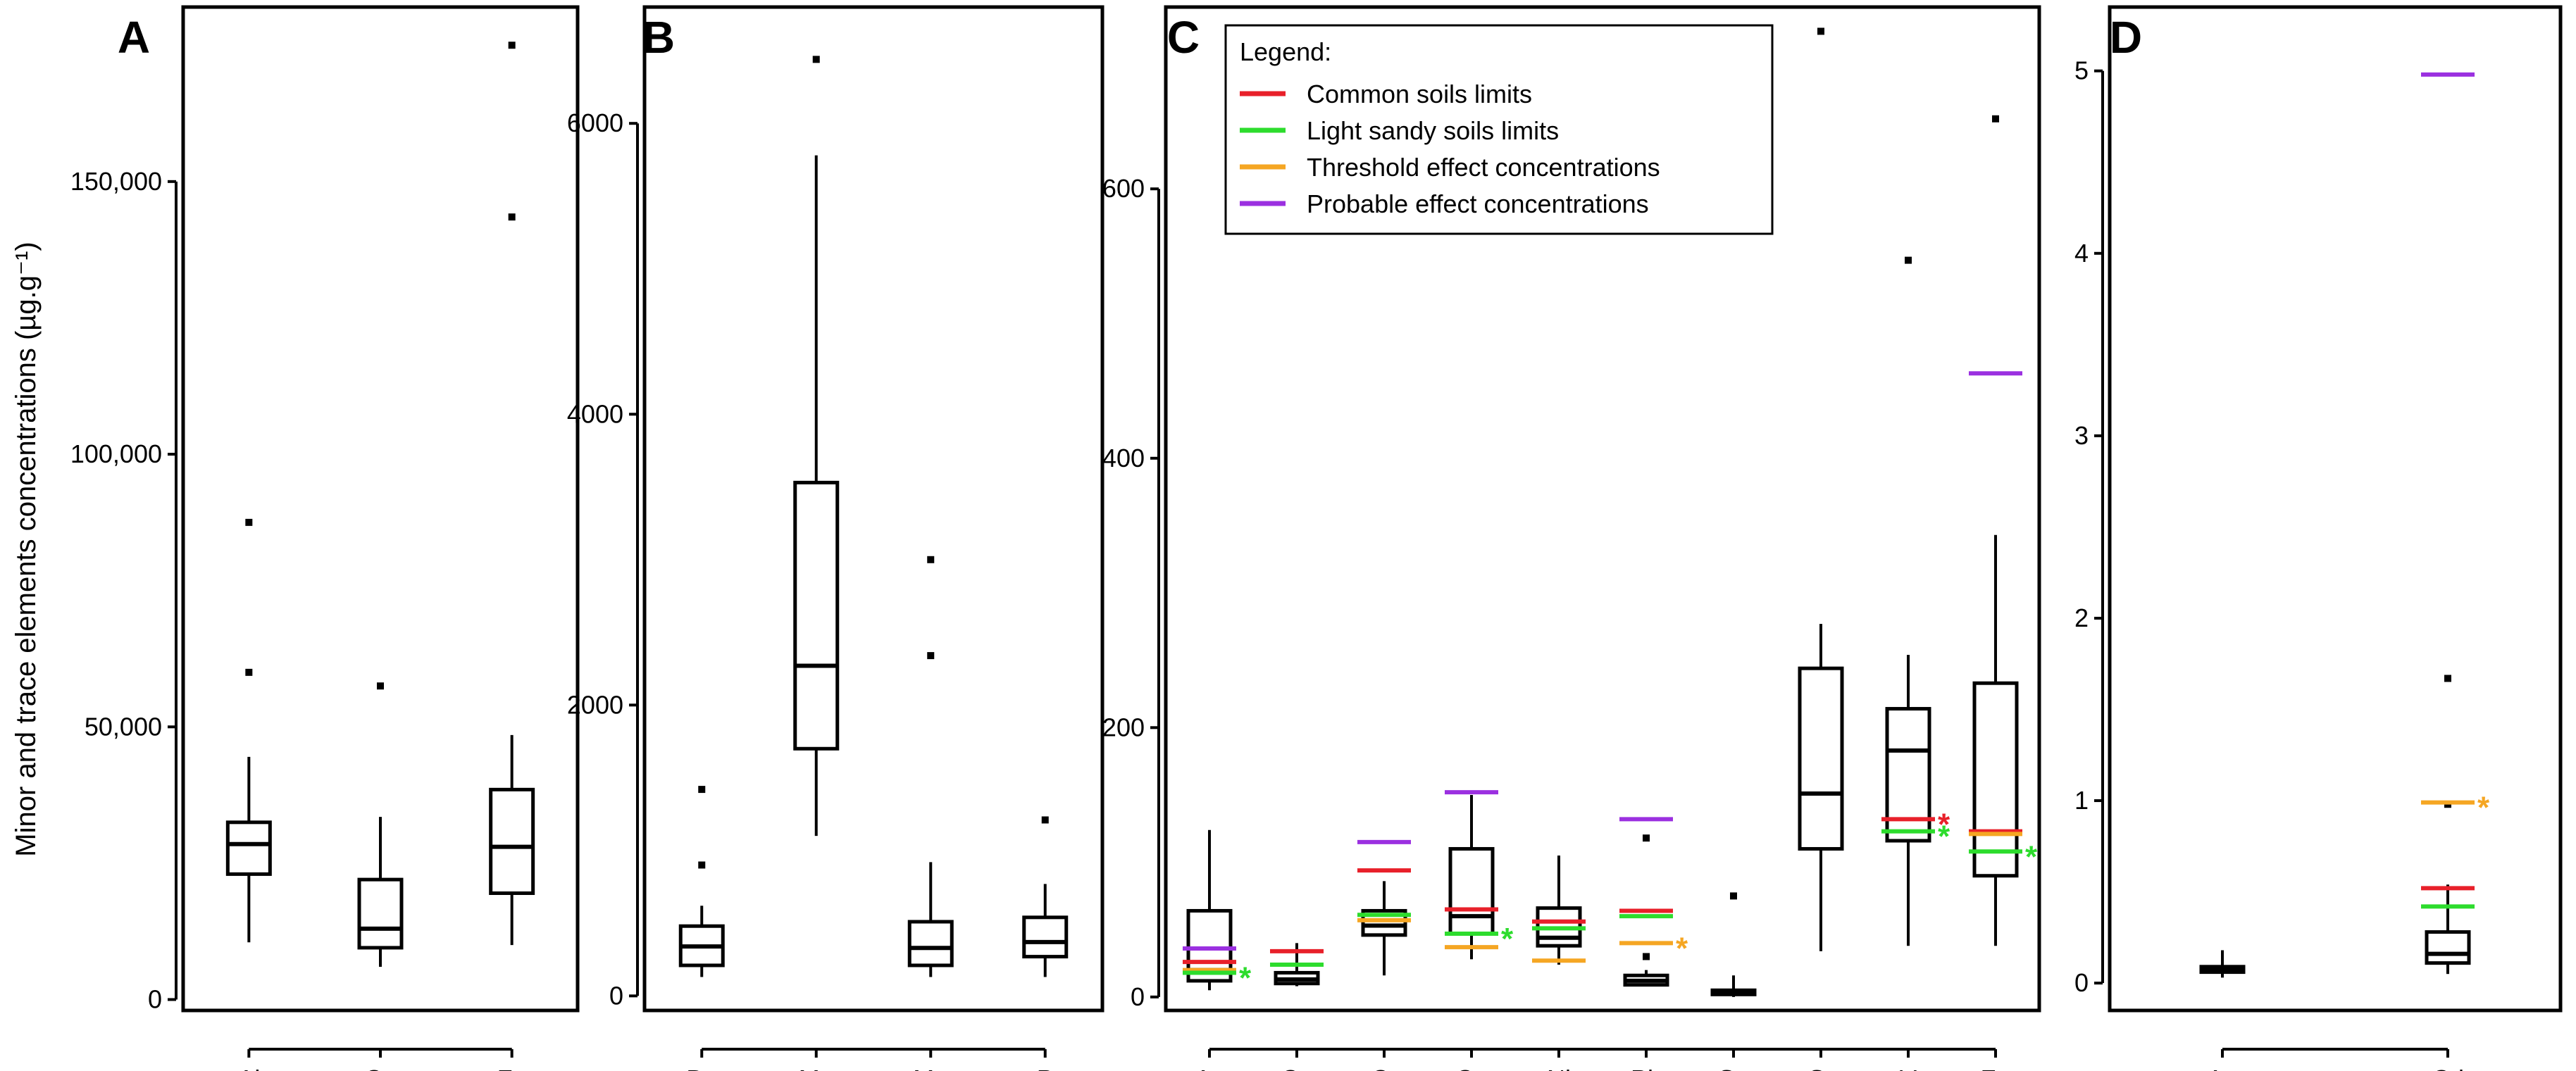  Describe the element at coordinates (2448, 1068) in the screenshot. I see `x-tick-label: Cd` at that location.